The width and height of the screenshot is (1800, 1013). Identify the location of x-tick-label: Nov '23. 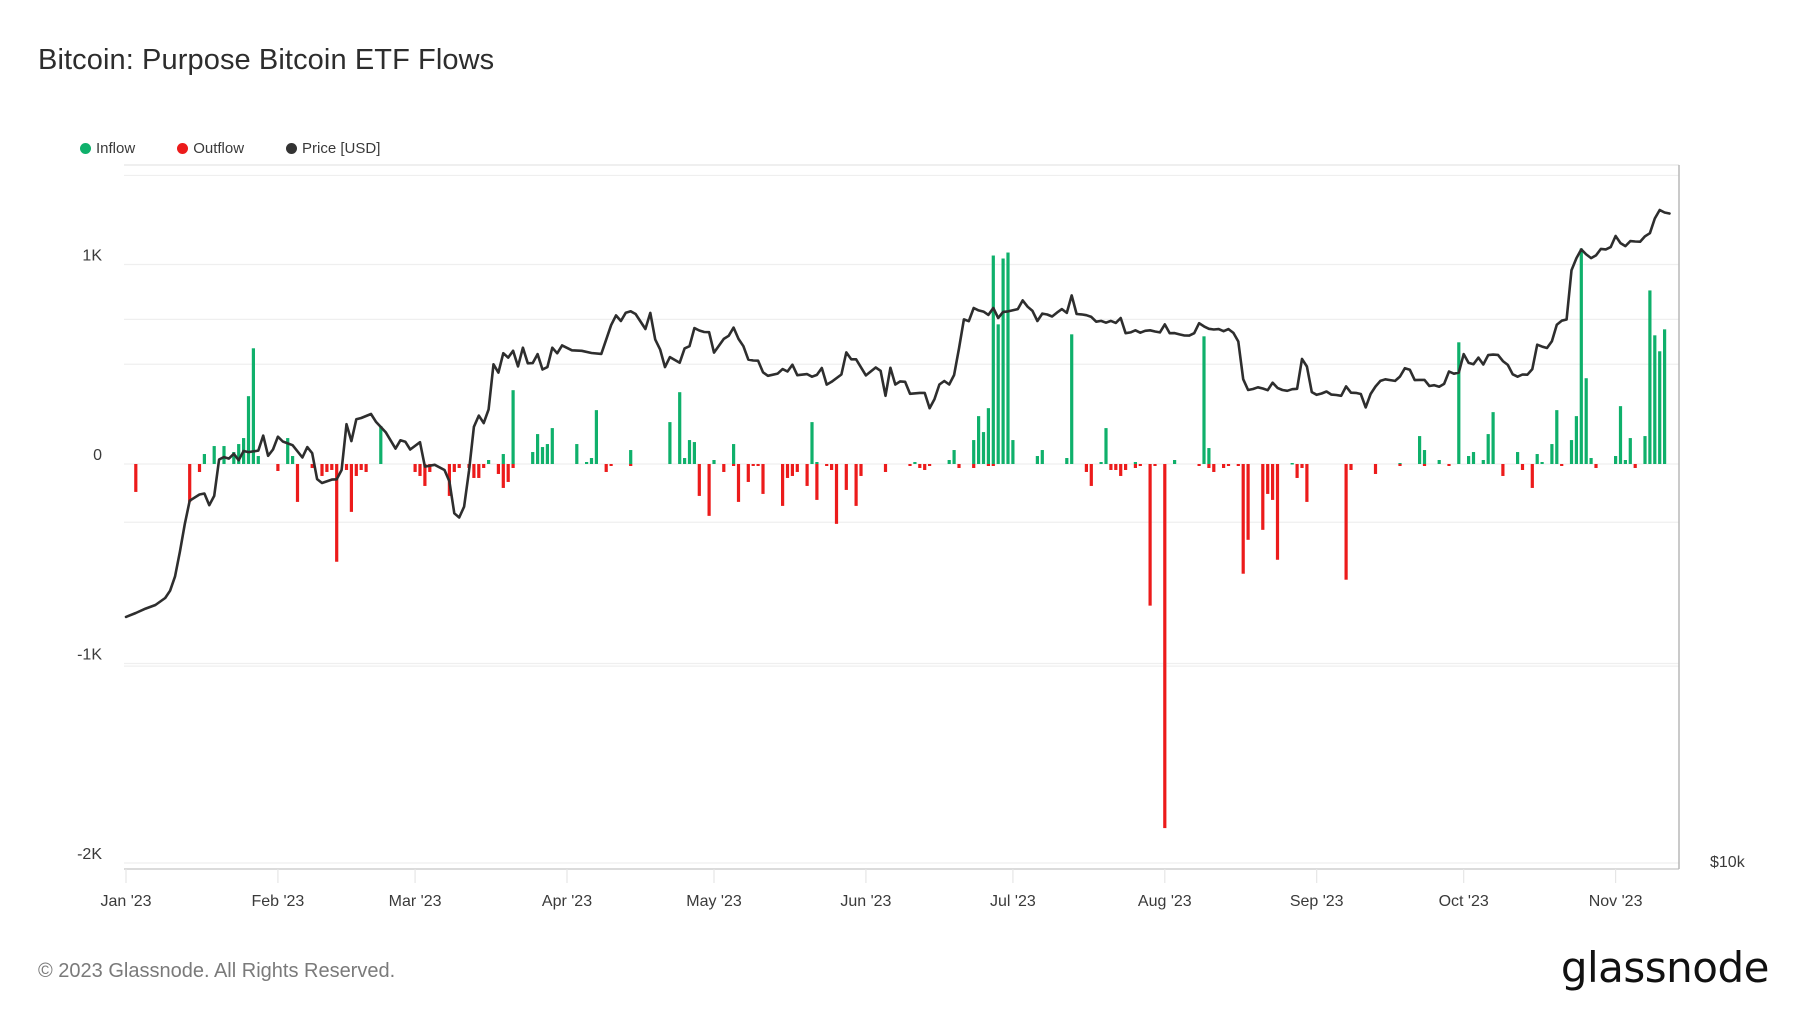
(1616, 901).